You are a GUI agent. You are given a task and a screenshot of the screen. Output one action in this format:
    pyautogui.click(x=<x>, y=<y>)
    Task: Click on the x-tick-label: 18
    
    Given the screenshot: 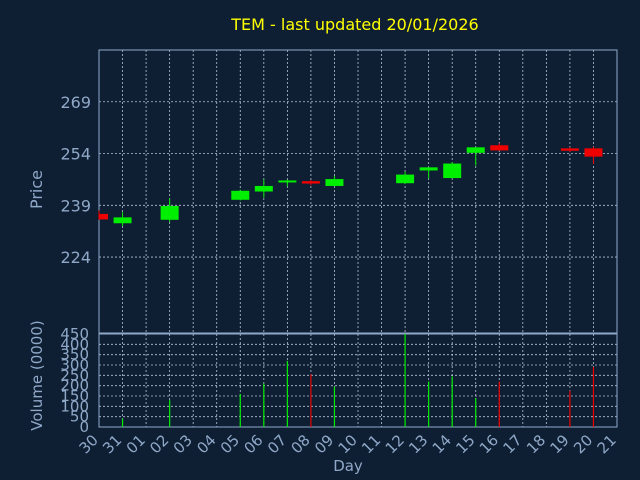 What is the action you would take?
    pyautogui.click(x=536, y=444)
    